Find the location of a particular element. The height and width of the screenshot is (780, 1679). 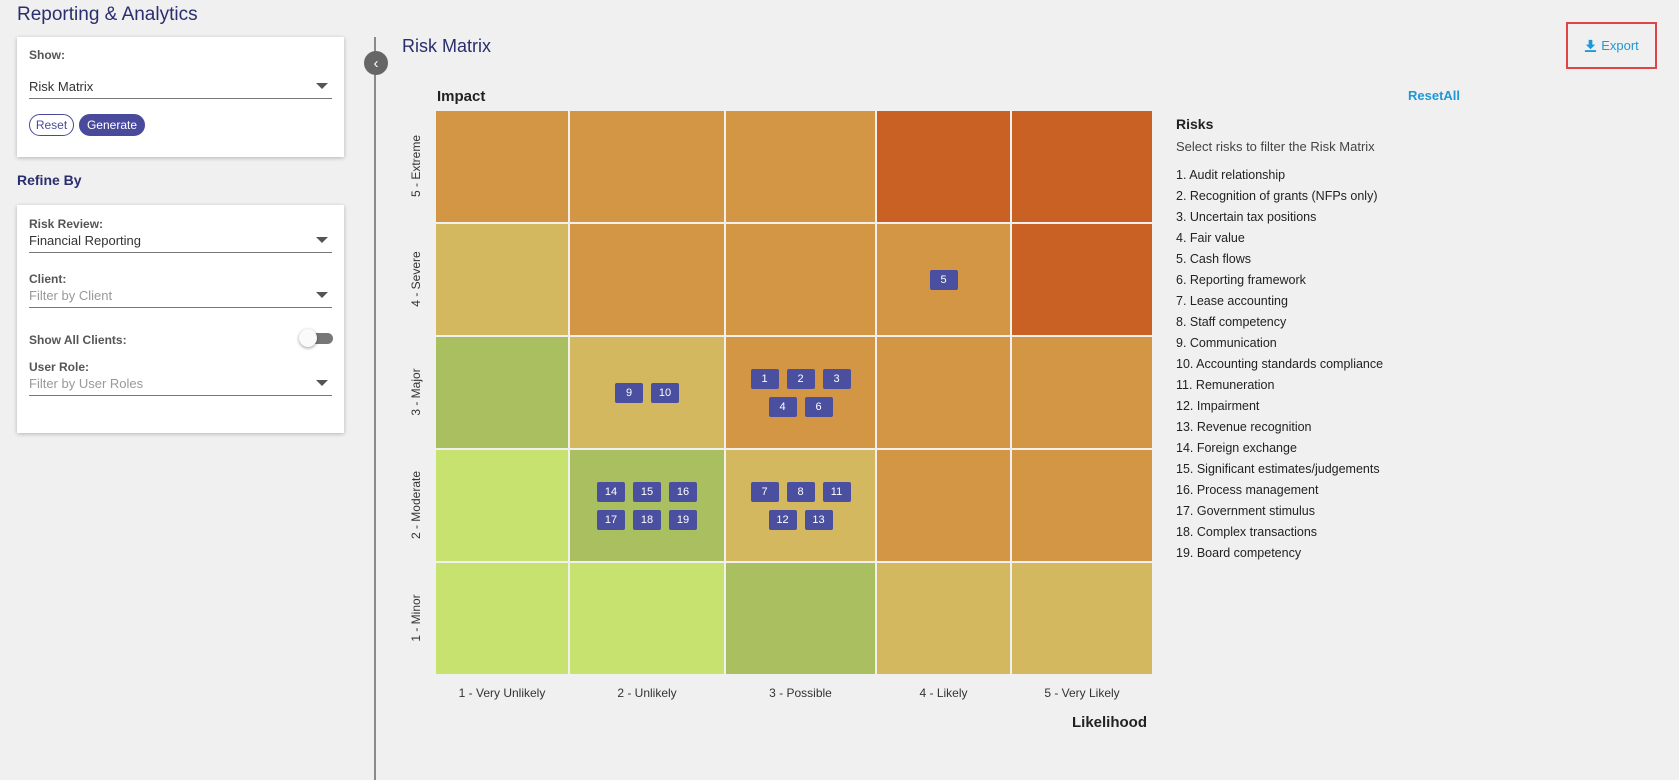

export-button: Export is located at coordinates (1611, 45).